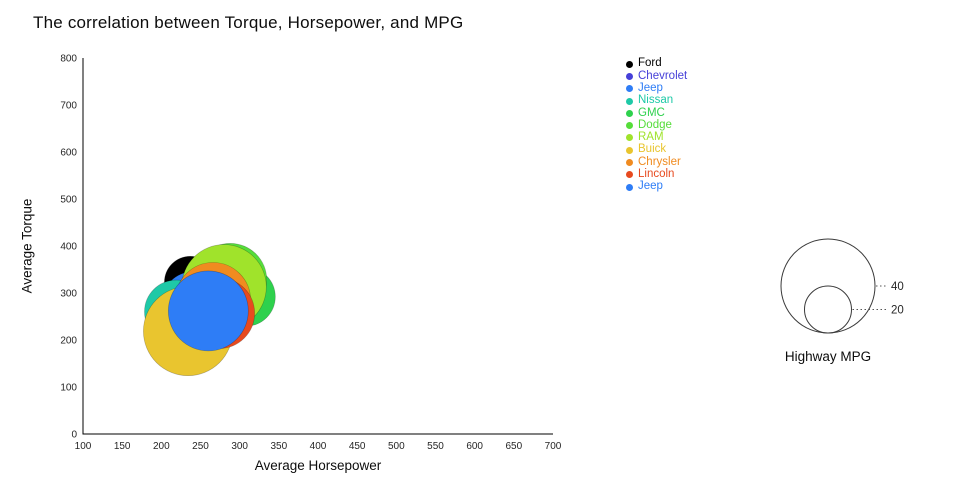 The image size is (960, 500). I want to click on size-legend-value-label: 20, so click(897, 311).